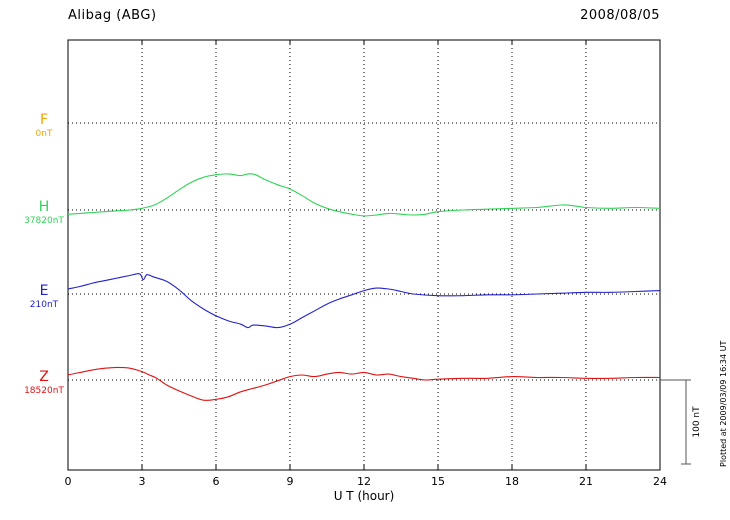 This screenshot has height=520, width=730. What do you see at coordinates (620, 15) in the screenshot?
I see `date-label: 2008/08/05` at bounding box center [620, 15].